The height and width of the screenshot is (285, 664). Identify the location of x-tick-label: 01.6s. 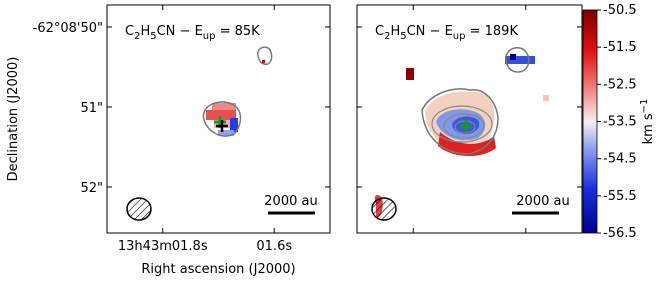
(274, 246).